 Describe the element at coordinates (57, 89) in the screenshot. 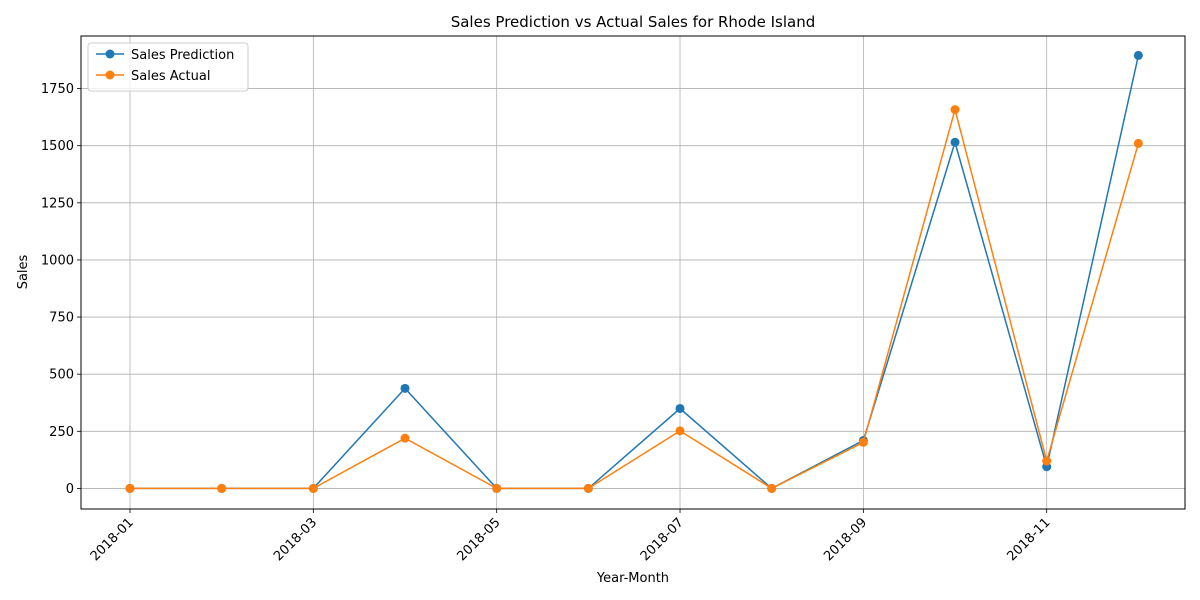

I see `y-tick-label: 1750` at that location.